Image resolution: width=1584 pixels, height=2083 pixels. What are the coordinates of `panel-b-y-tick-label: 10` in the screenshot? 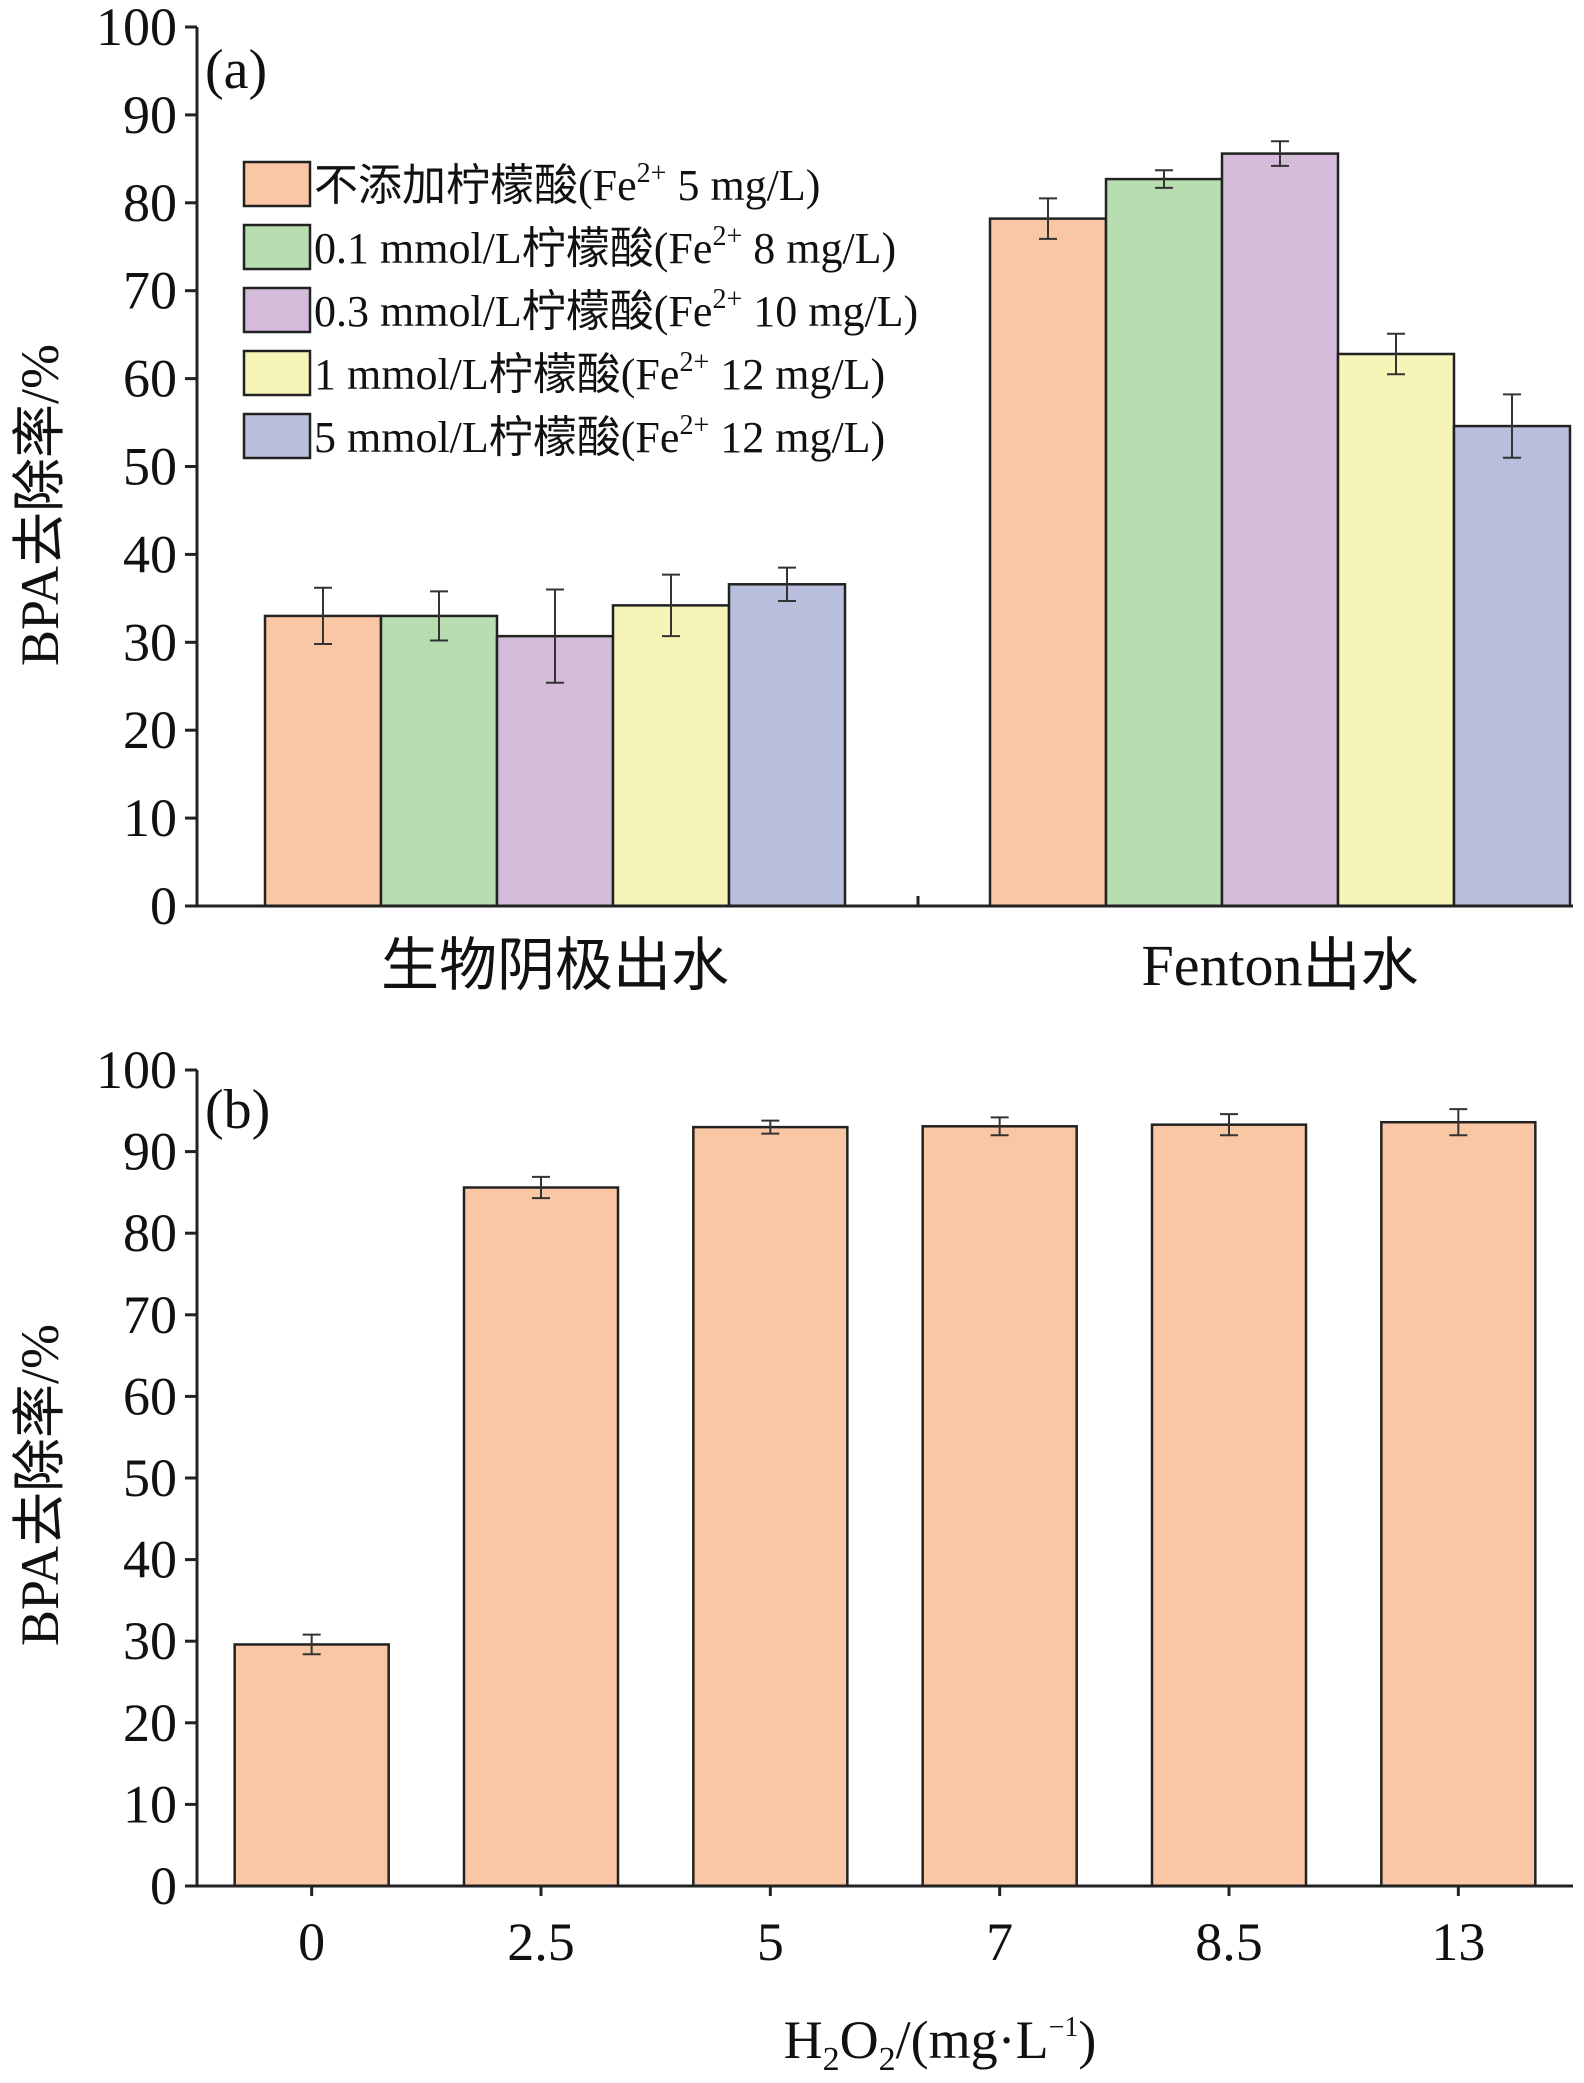 It's located at (150, 1804).